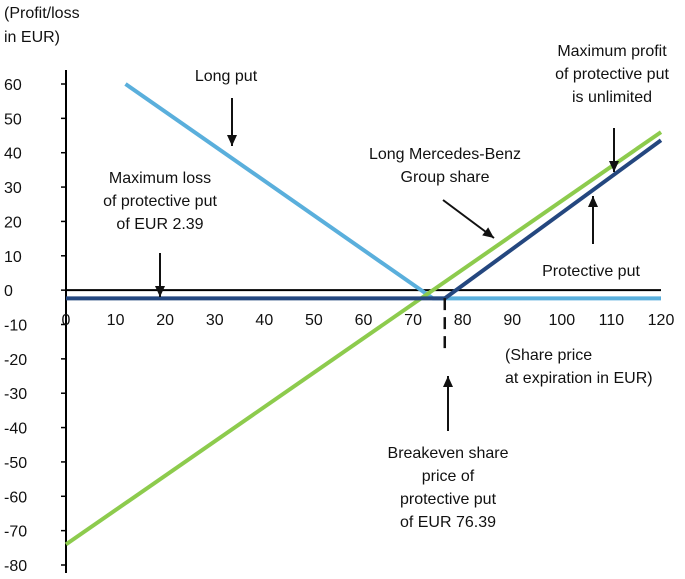  Describe the element at coordinates (66, 320) in the screenshot. I see `x-tick-label: 0` at that location.